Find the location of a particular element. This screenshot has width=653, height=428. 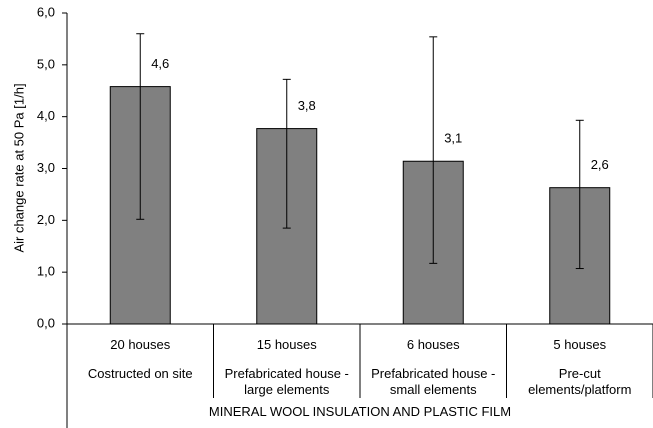

x-tick-label: 5 houses is located at coordinates (580, 344).